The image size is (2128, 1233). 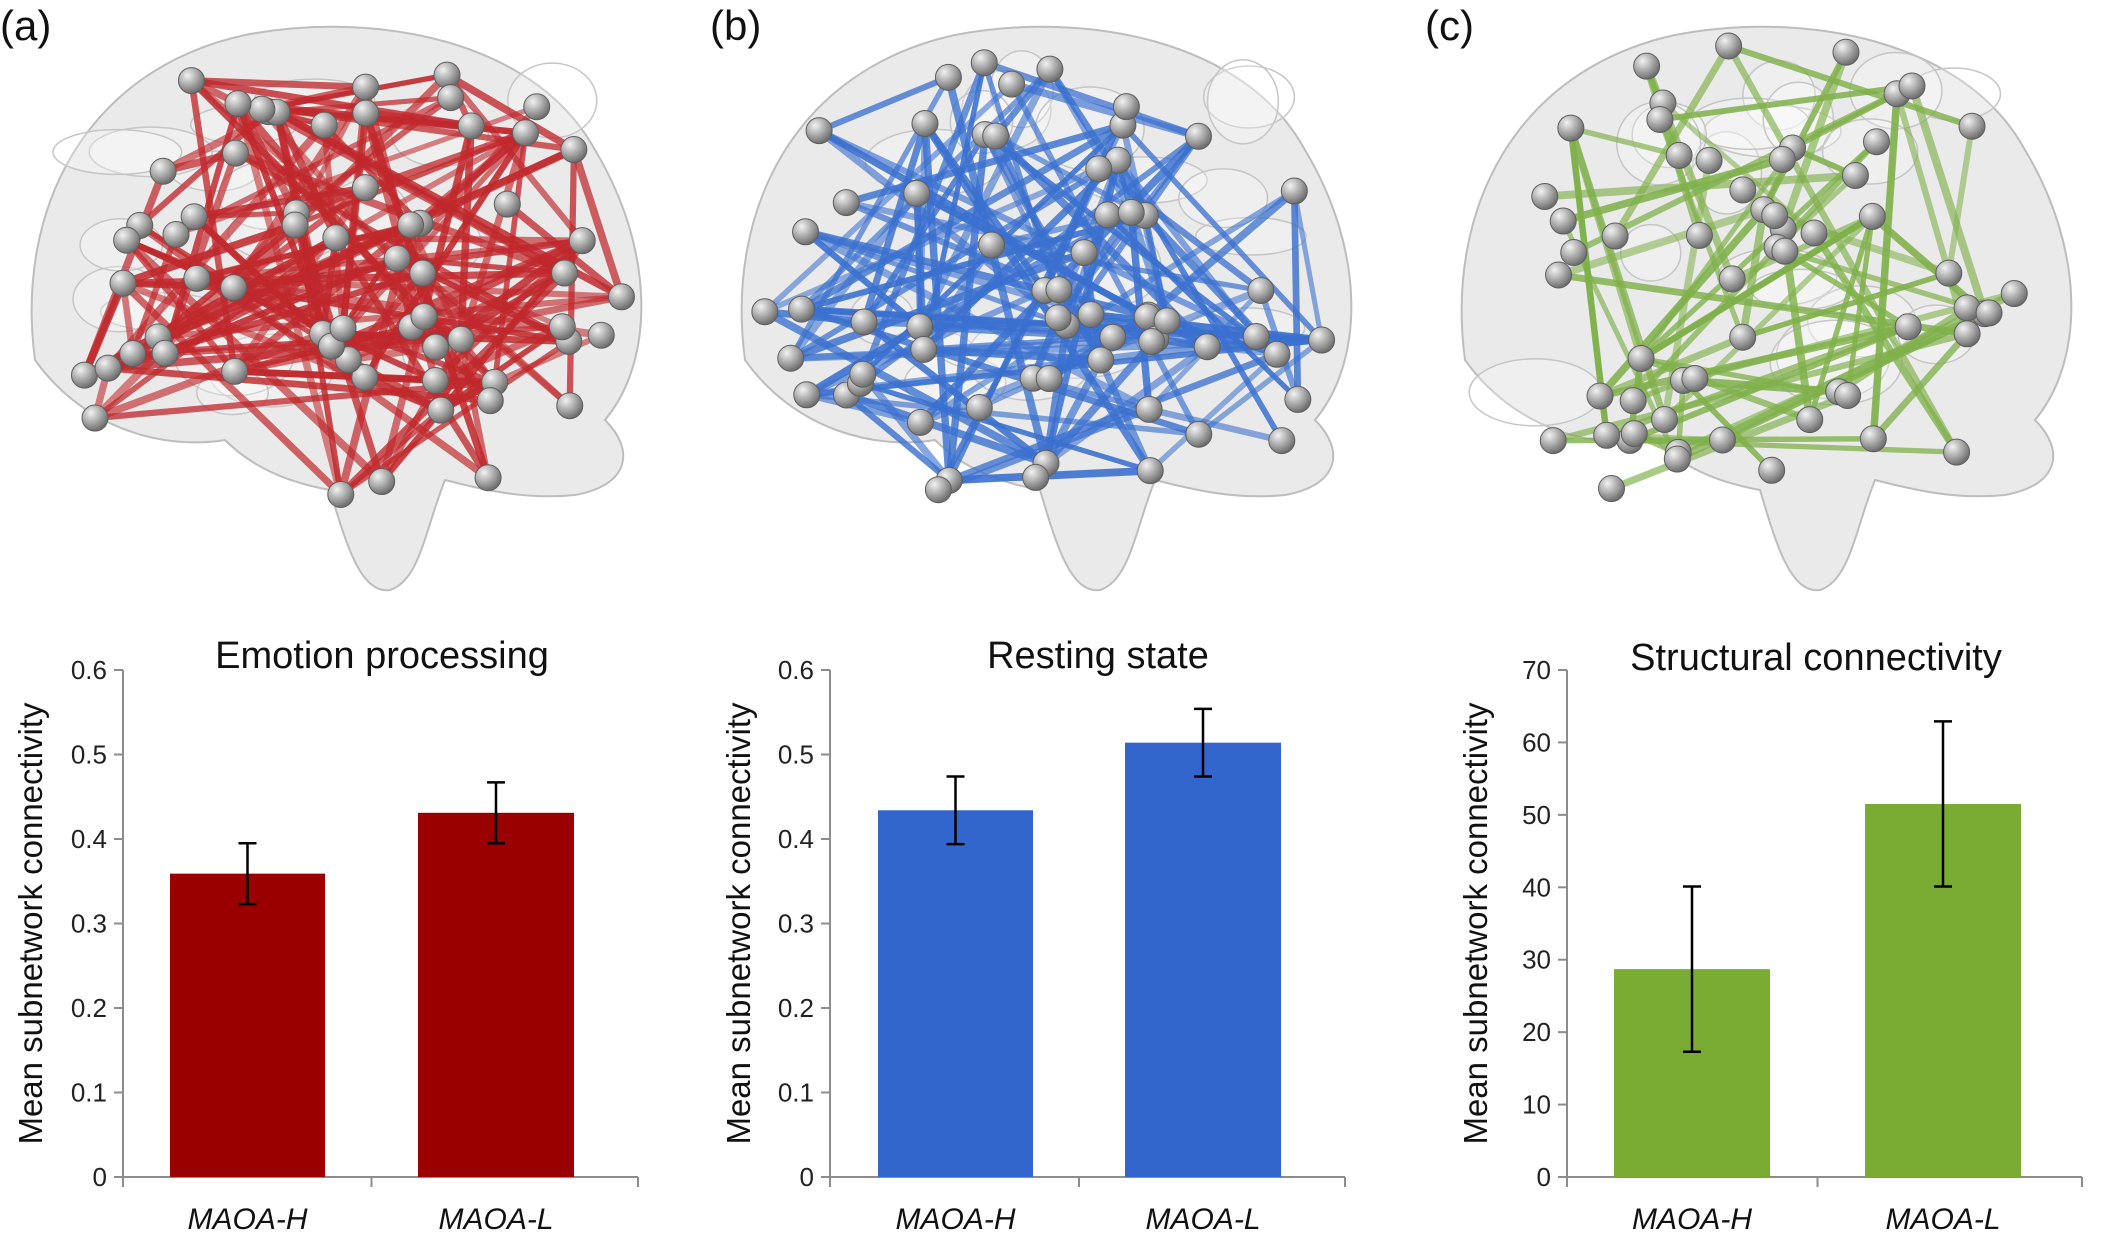 What do you see at coordinates (30, 923) in the screenshot?
I see `y-axis-label: Mean subnetwork connectivity` at bounding box center [30, 923].